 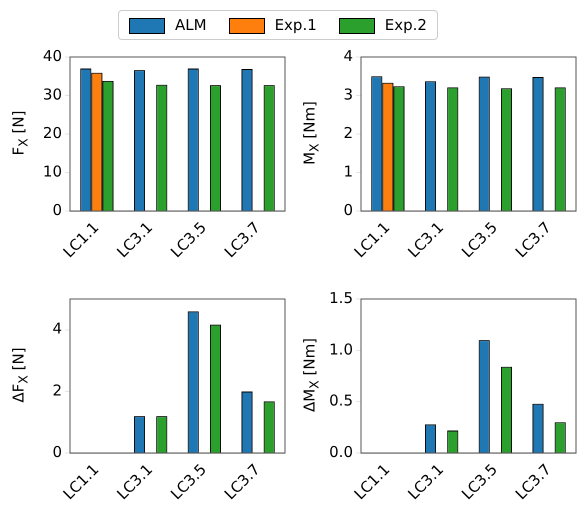 I want to click on y-tick-label: 3, so click(x=348, y=94).